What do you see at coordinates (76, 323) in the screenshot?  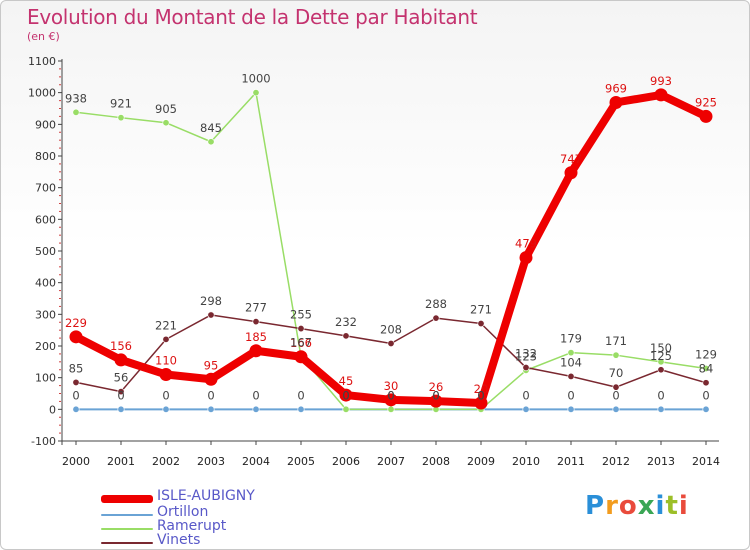 I see `data-label-isle-aubigny: 229` at bounding box center [76, 323].